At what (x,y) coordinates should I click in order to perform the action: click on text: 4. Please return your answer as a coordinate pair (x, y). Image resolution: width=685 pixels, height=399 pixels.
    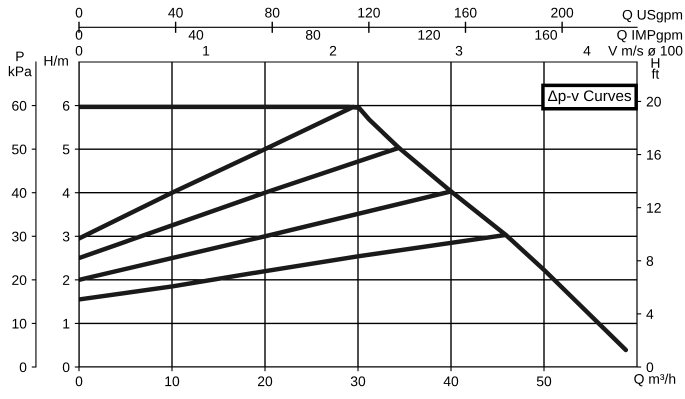
    Looking at the image, I should click on (586, 51).